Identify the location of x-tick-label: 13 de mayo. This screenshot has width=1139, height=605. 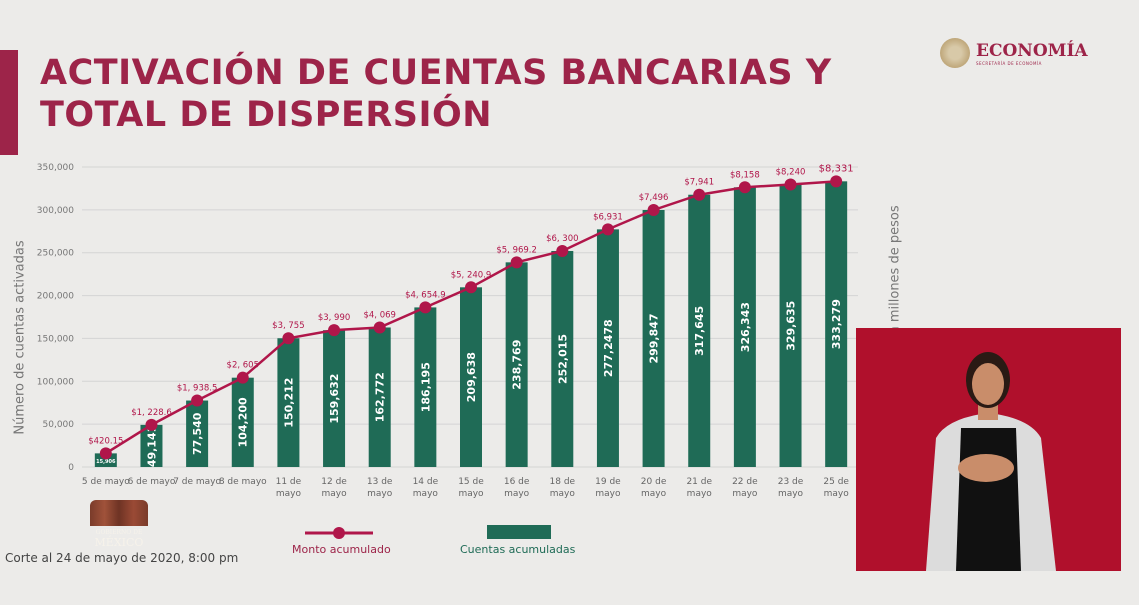
(380, 488).